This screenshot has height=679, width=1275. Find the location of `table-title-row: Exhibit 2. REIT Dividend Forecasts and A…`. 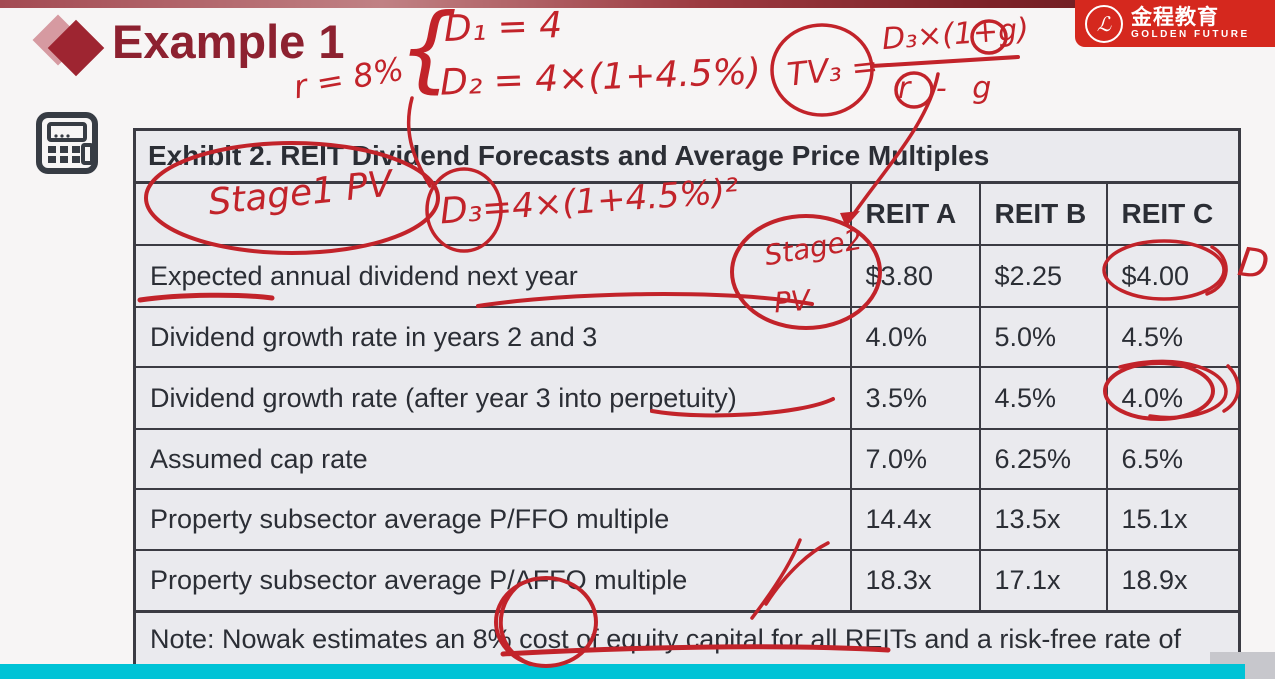

table-title-row: Exhibit 2. REIT Dividend Forecasts and A… is located at coordinates (687, 156).